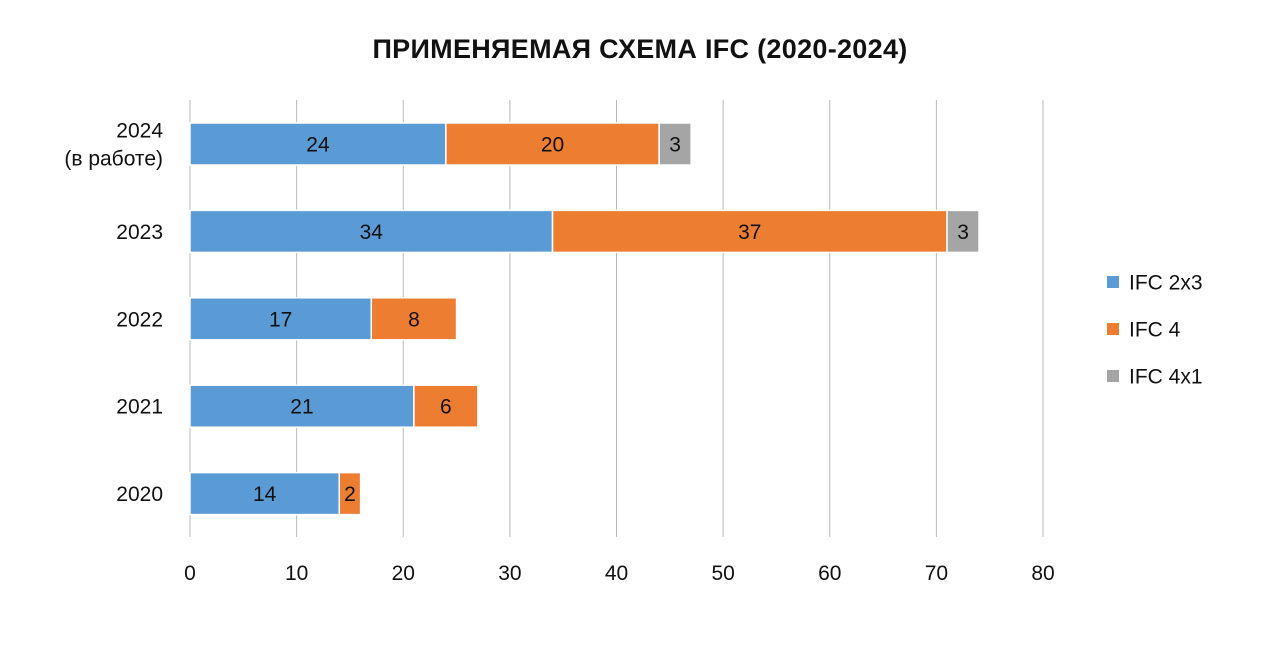  I want to click on x-tick-label: 50, so click(722, 573).